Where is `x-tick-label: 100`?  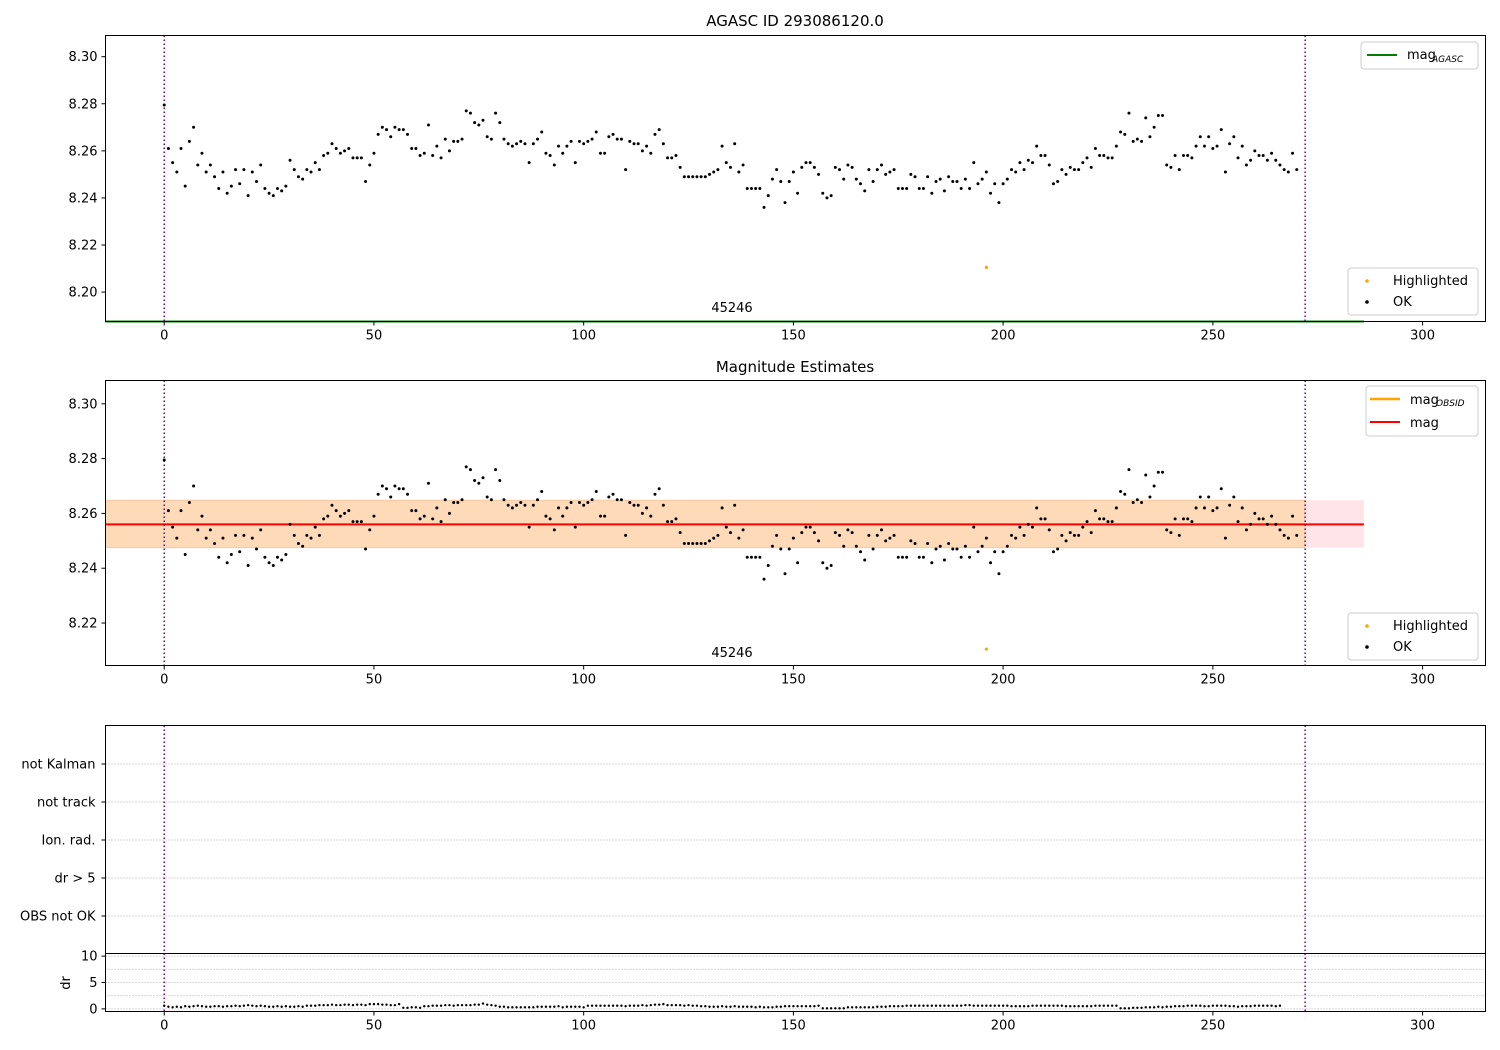
x-tick-label: 100 is located at coordinates (583, 336).